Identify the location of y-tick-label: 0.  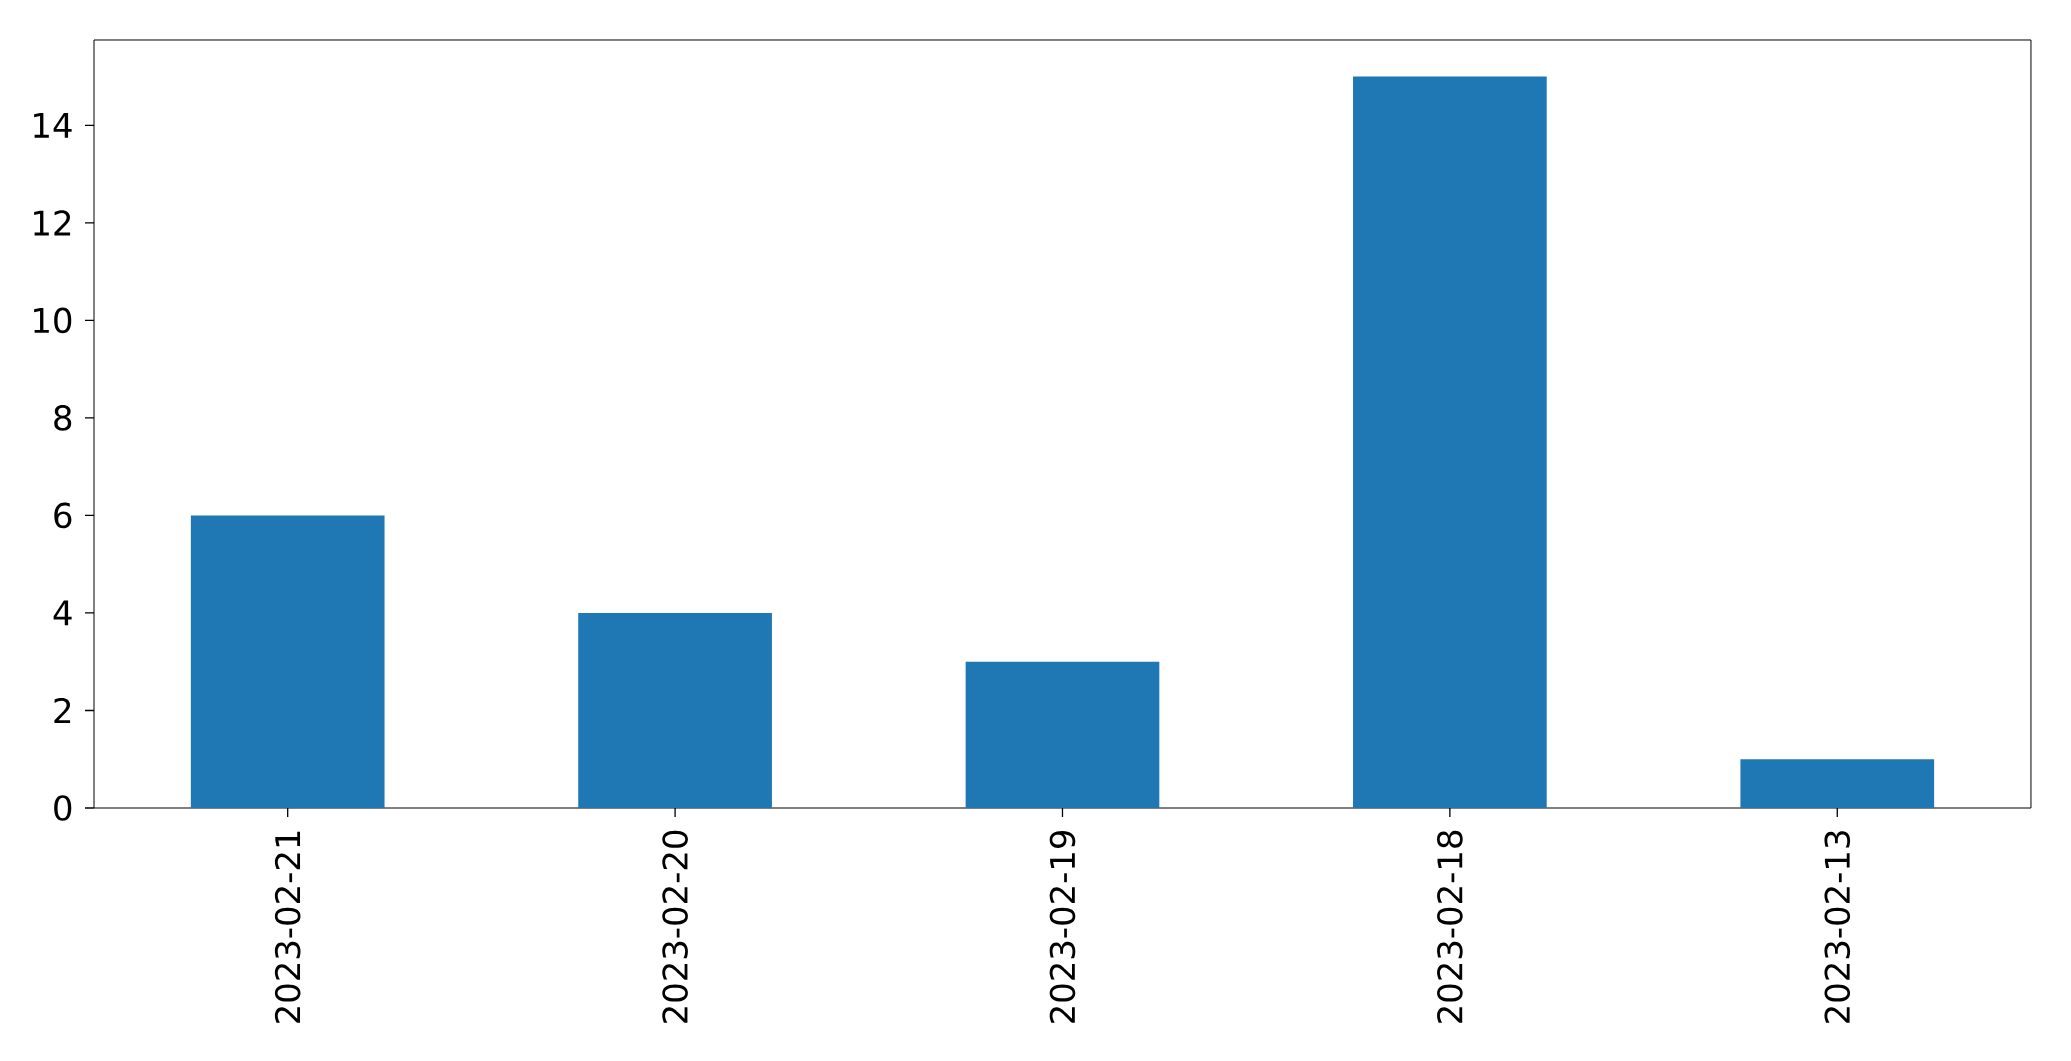
(63, 808).